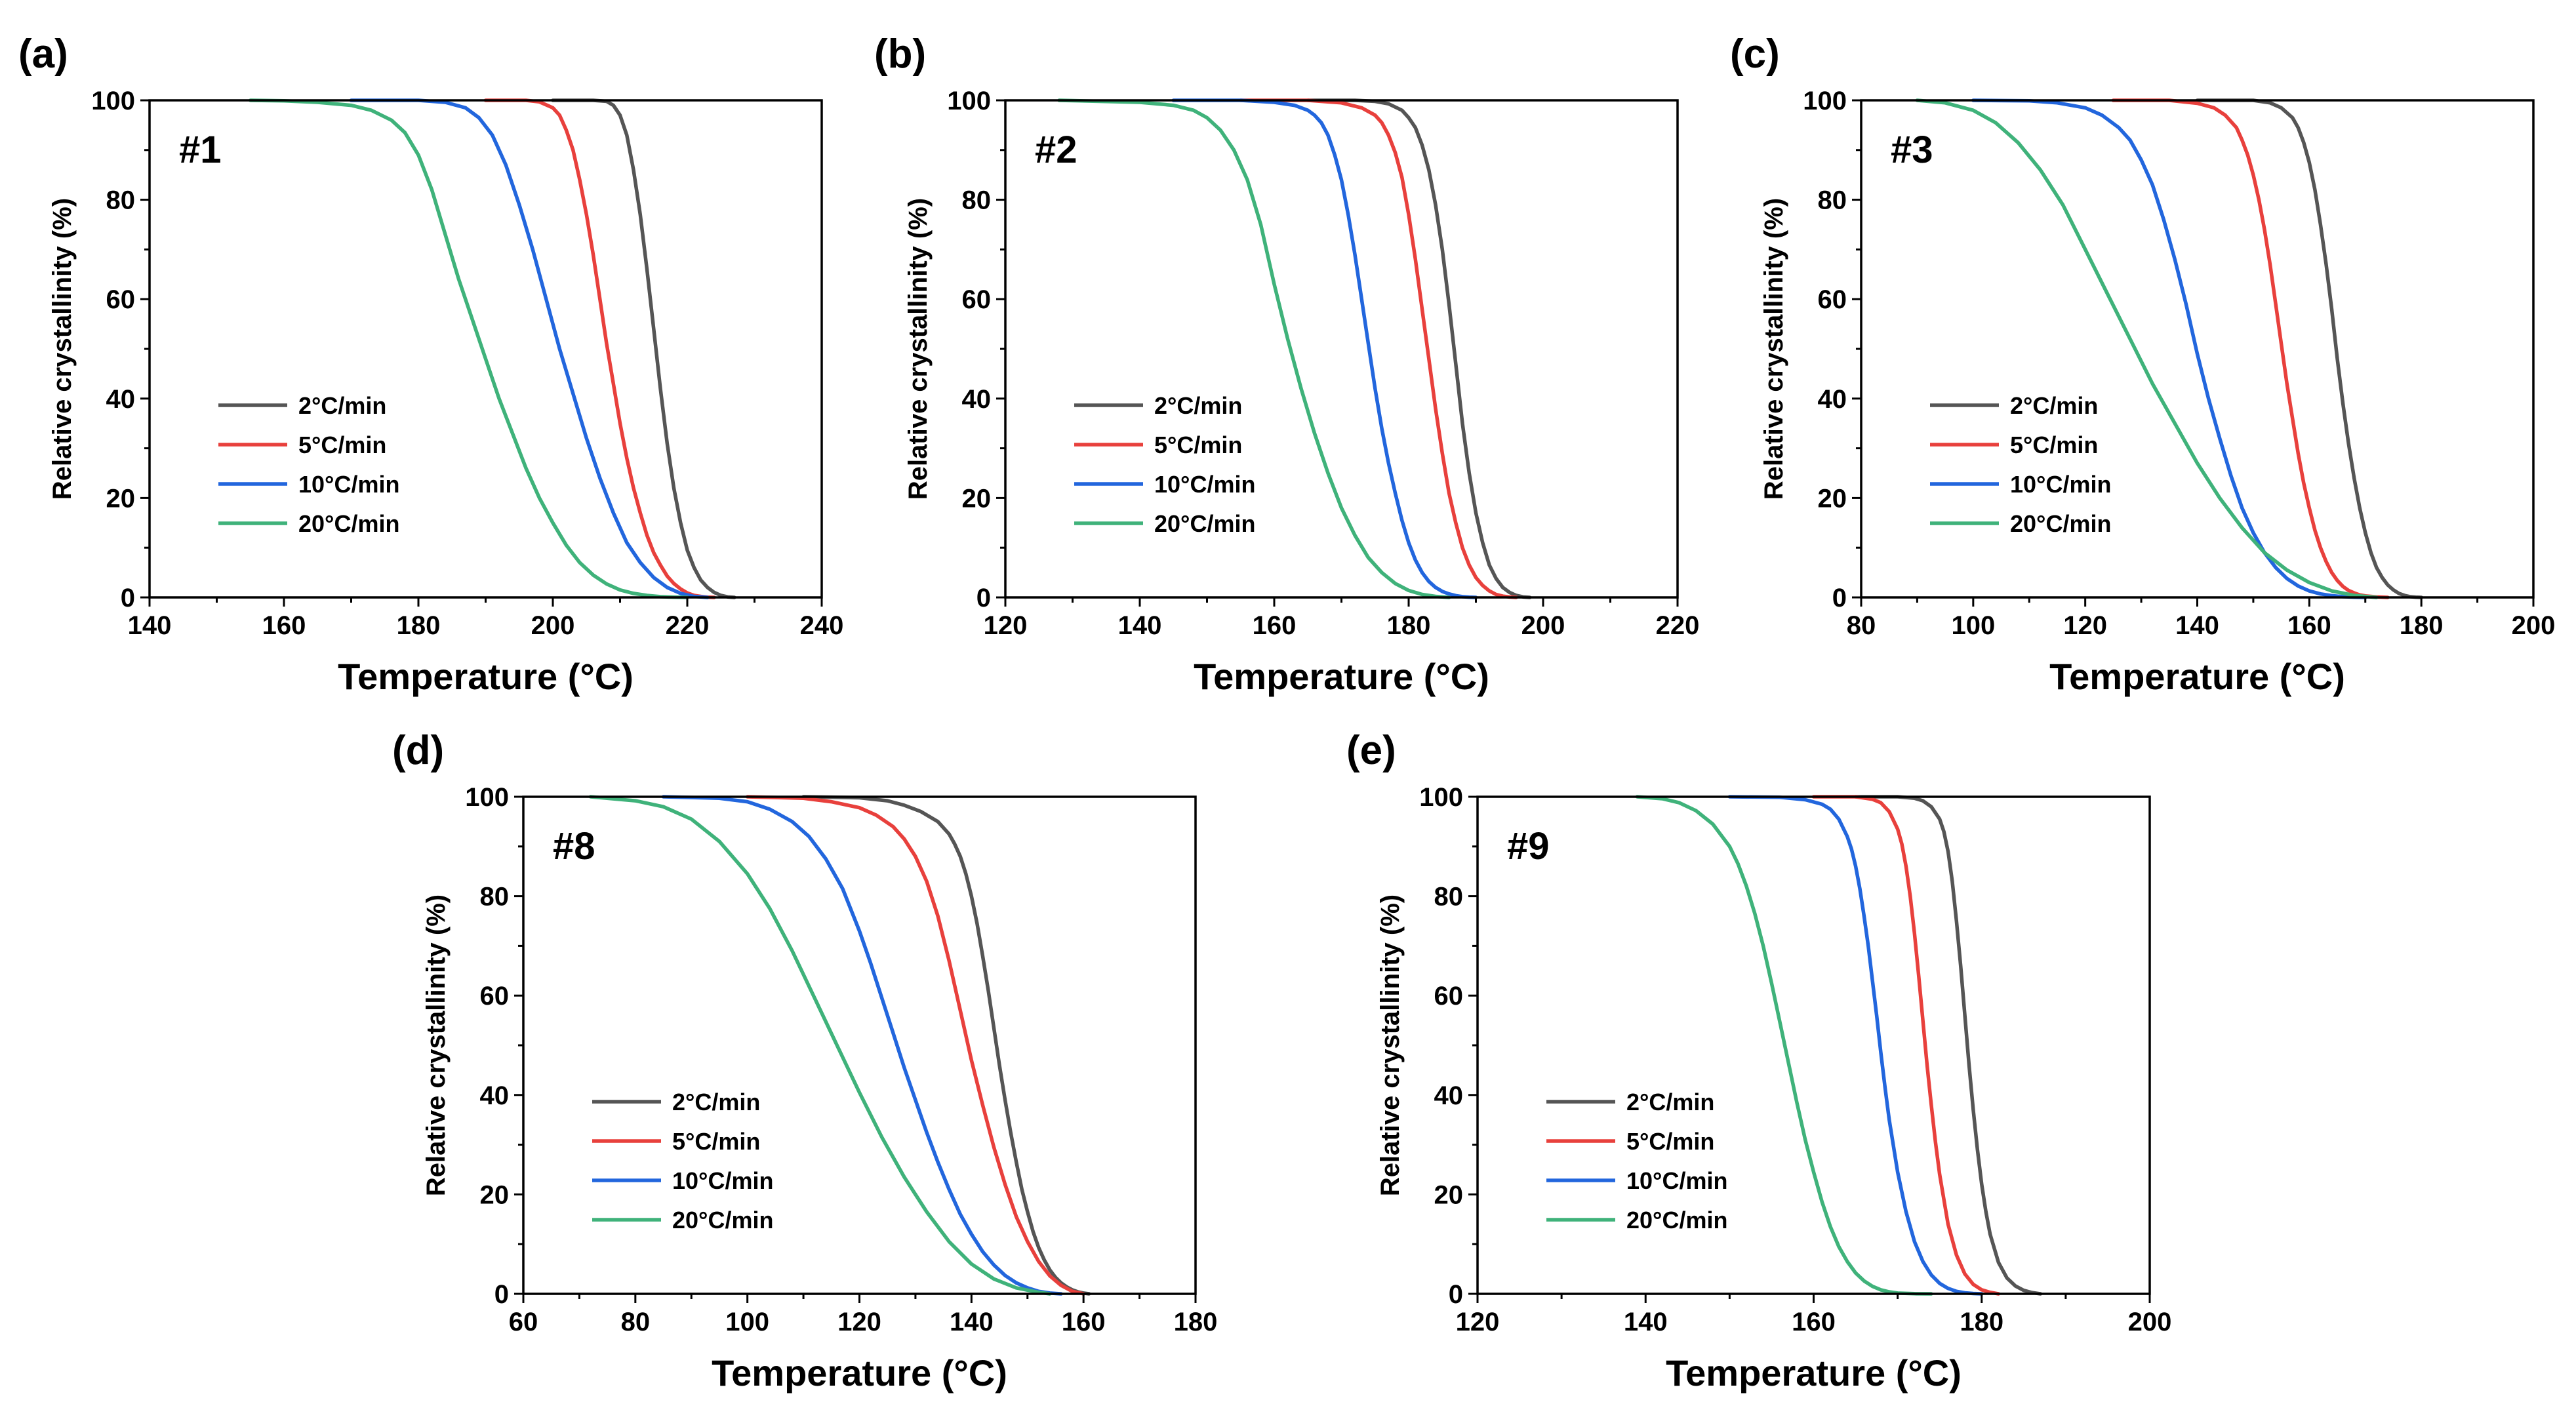 The image size is (2576, 1404). What do you see at coordinates (1861, 625) in the screenshot?
I see `x-tick-label: 80` at bounding box center [1861, 625].